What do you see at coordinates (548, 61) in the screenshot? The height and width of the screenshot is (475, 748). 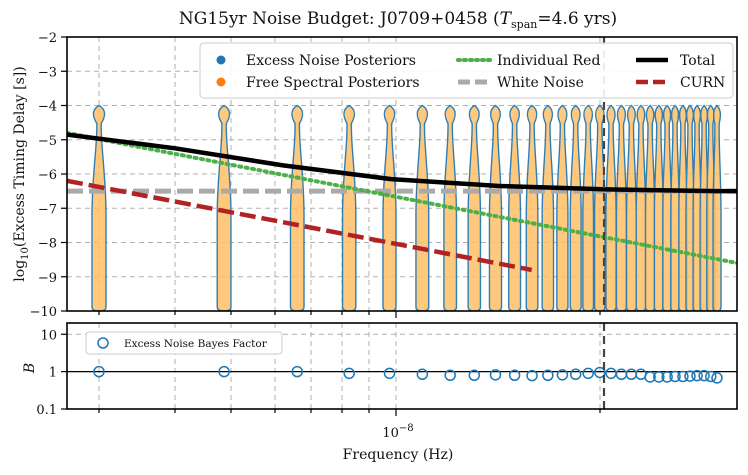 I see `legend-label-individual-red: Individual Red` at bounding box center [548, 61].